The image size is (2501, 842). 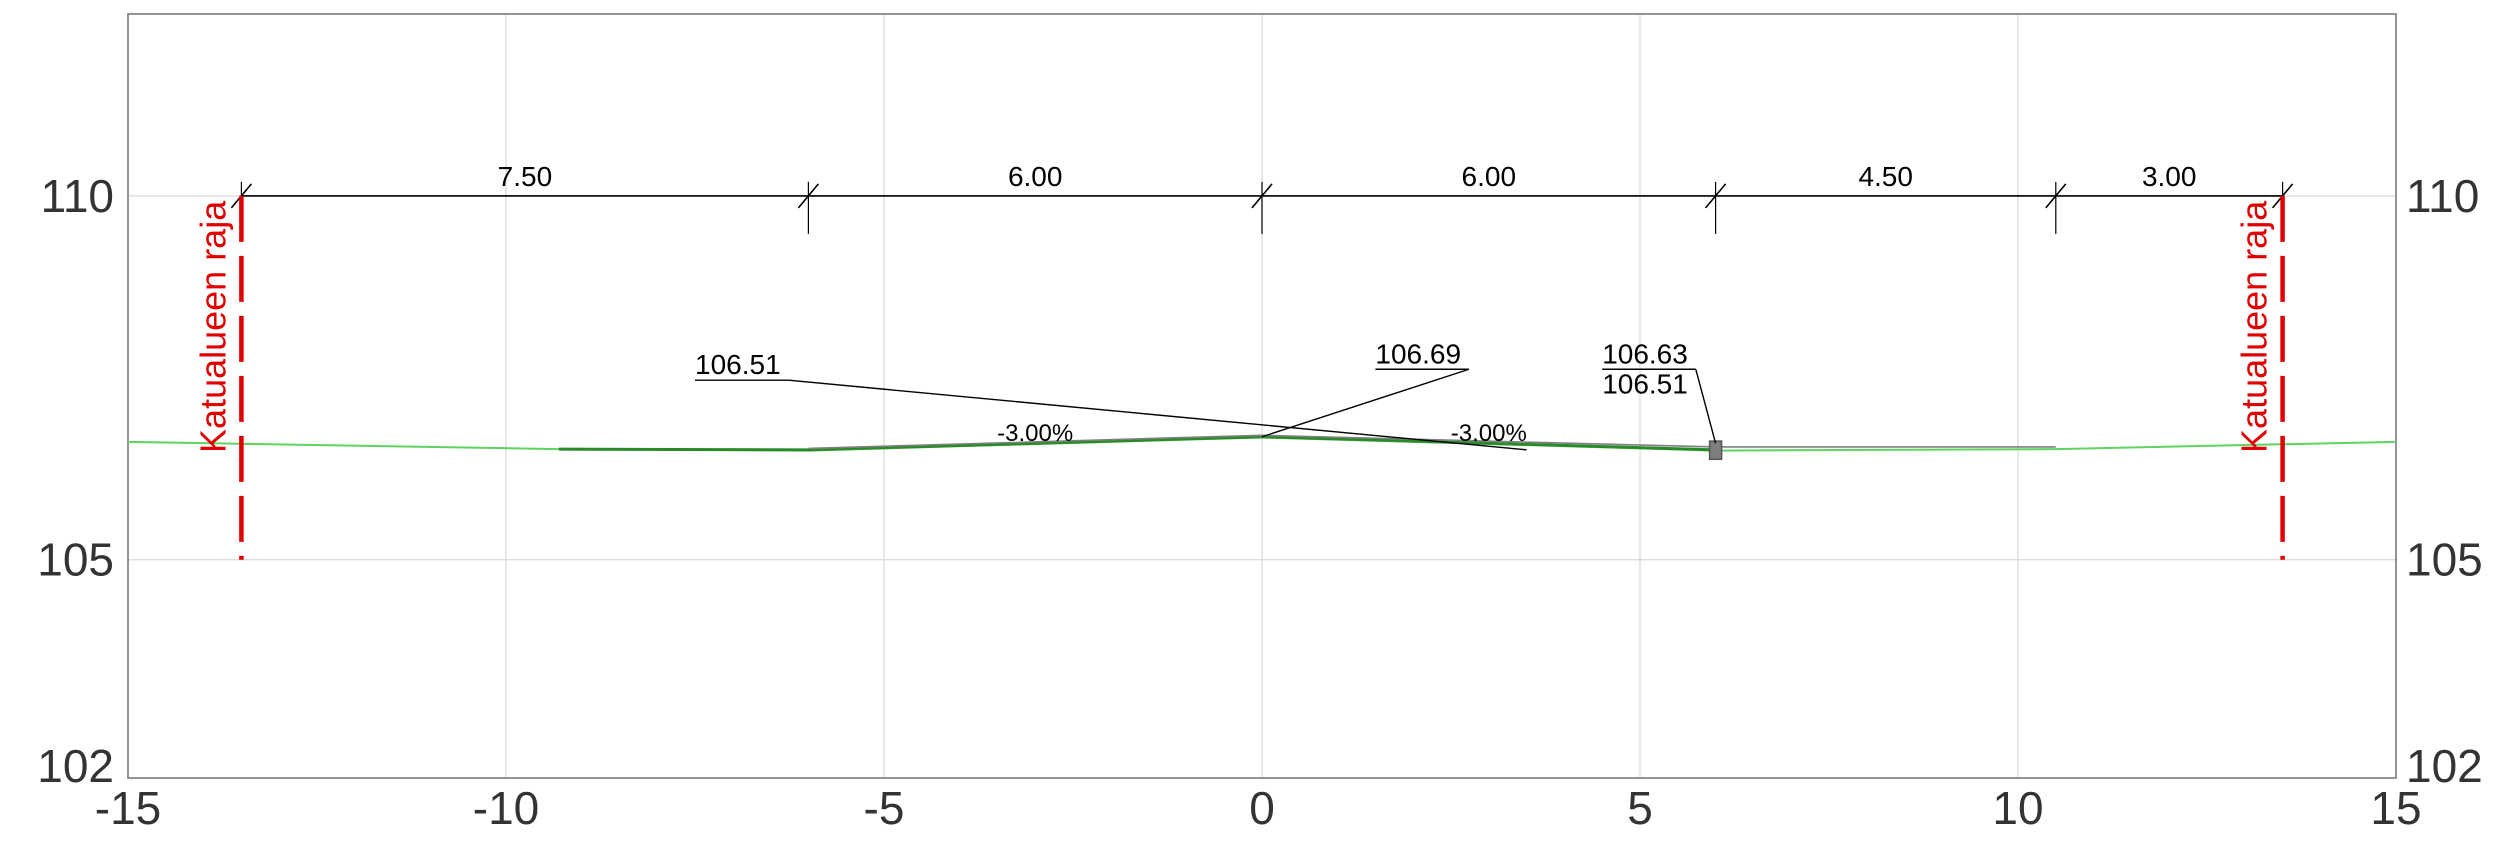 I want to click on x-tick-label: -15, so click(x=128, y=808).